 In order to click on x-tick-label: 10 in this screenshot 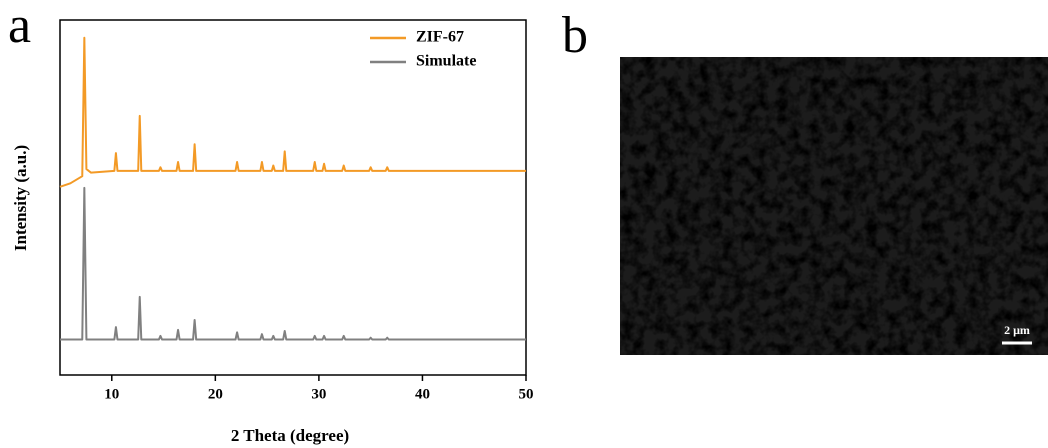, I will do `click(111, 394)`.